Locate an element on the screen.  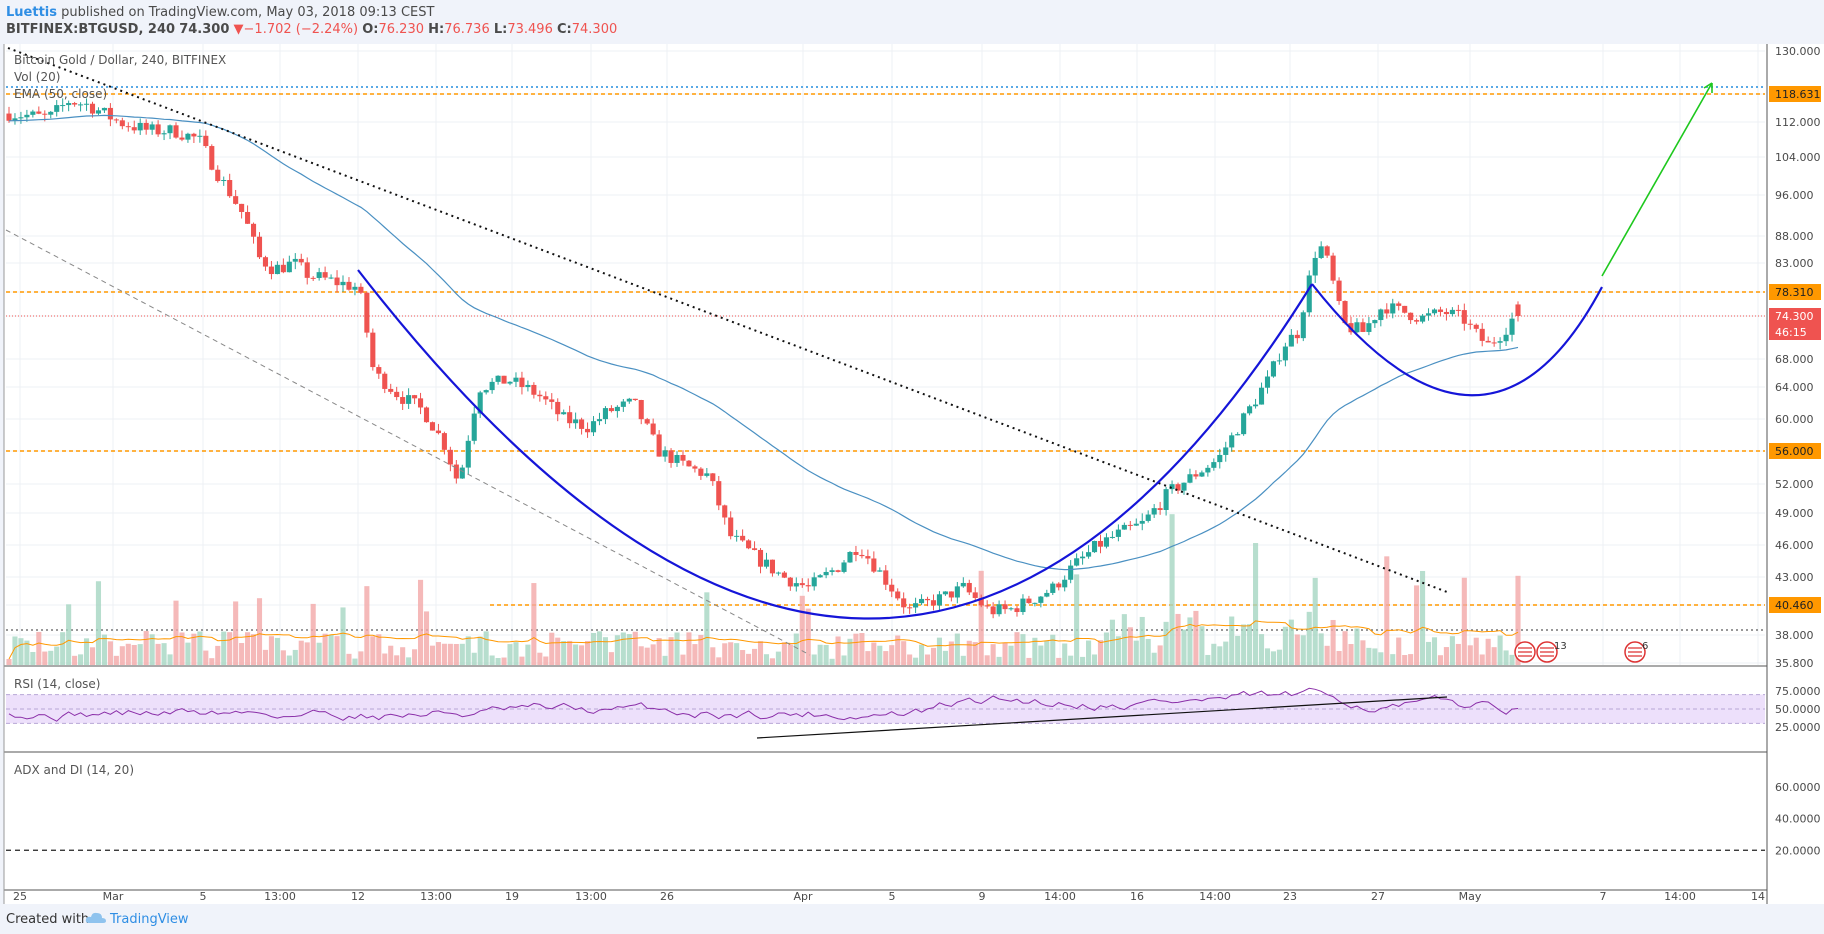
ema-label: EMA (50, close) is located at coordinates (60, 94).